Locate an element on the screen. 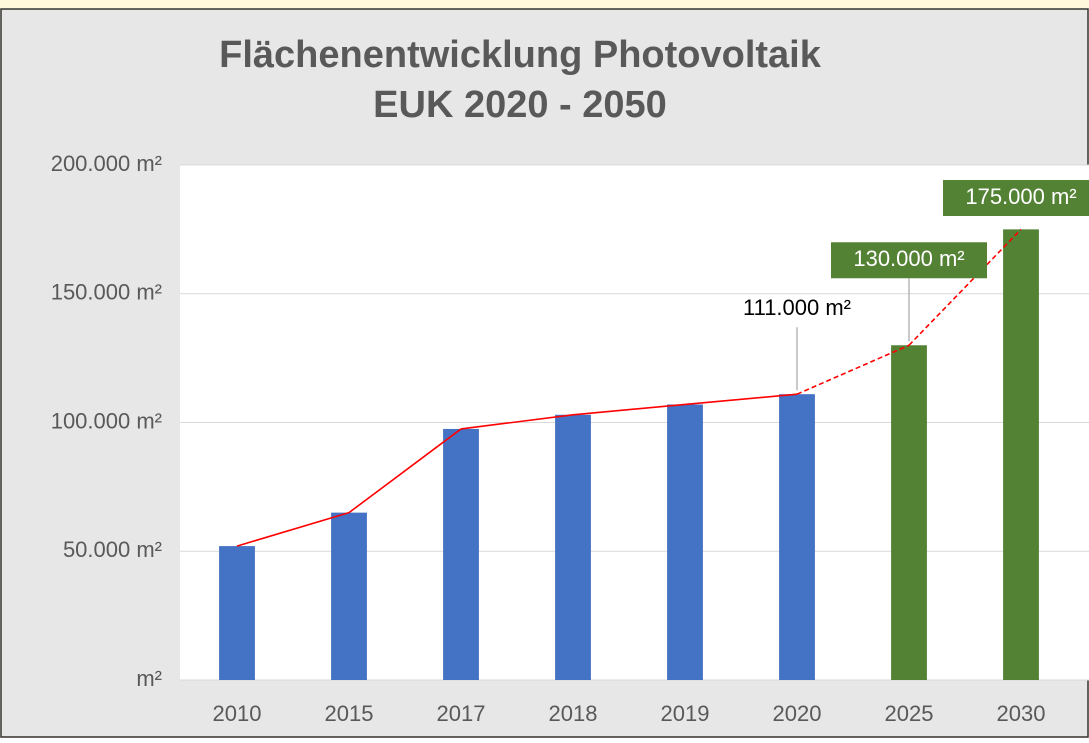 The image size is (1089, 743). chart-title: EUK 2020 - 2050 is located at coordinates (520, 105).